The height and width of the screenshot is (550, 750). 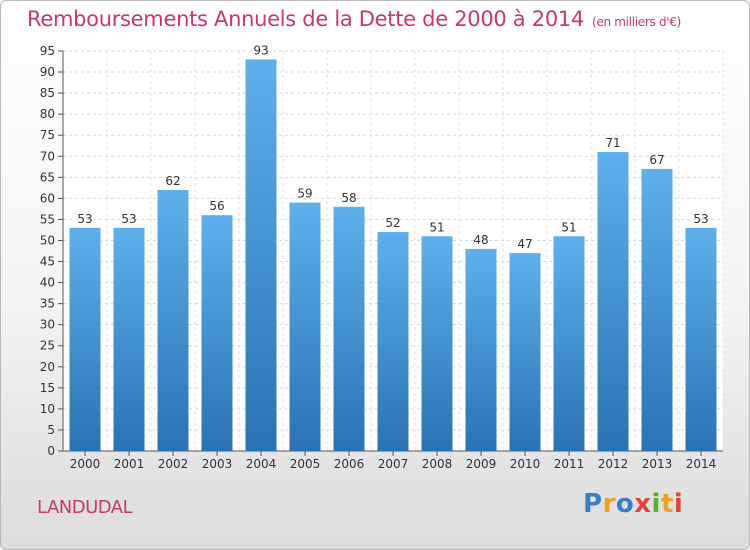 What do you see at coordinates (47, 367) in the screenshot?
I see `y-tick-label: 20` at bounding box center [47, 367].